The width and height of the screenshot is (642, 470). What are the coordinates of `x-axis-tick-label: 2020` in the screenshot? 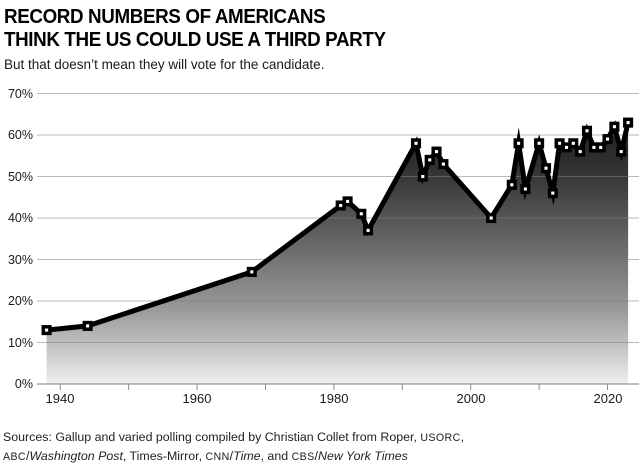 It's located at (608, 398).